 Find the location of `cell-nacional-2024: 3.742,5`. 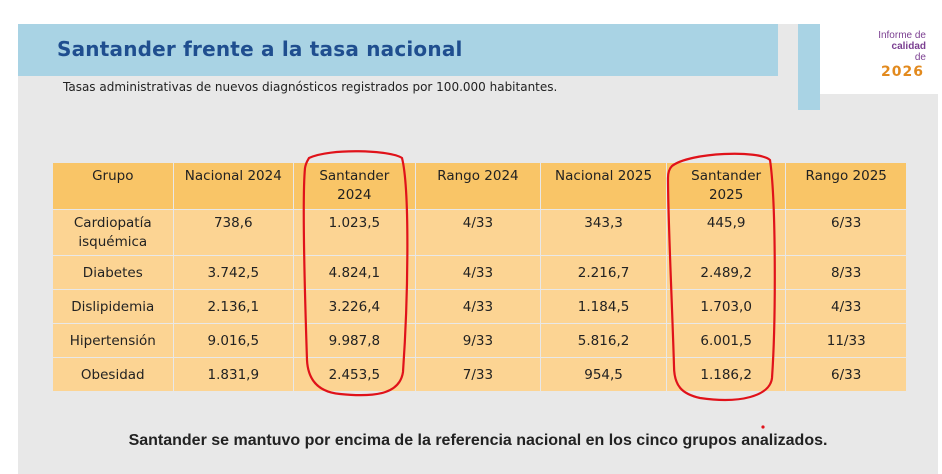

cell-nacional-2024: 3.742,5 is located at coordinates (233, 272).